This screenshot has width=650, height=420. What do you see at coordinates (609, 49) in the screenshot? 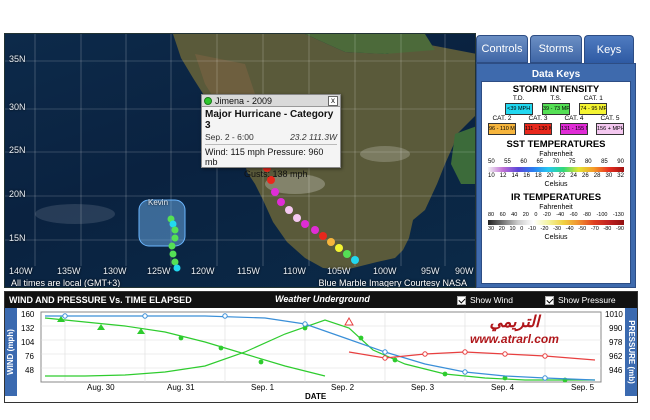
I see `tab-keys: Keys` at bounding box center [609, 49].